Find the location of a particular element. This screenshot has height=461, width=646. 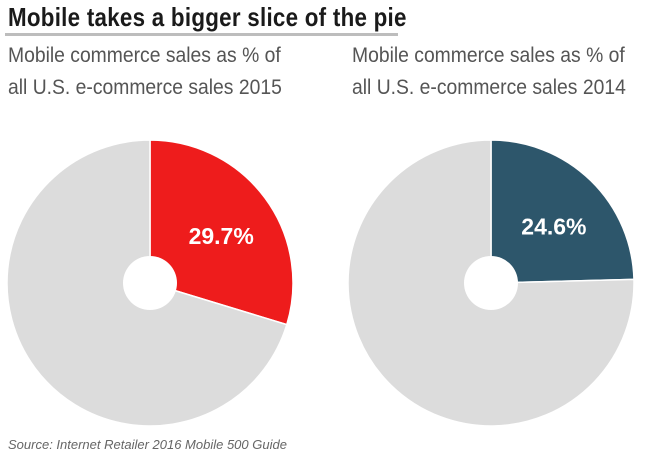

pie-0-data-label: 29.7% is located at coordinates (221, 236).